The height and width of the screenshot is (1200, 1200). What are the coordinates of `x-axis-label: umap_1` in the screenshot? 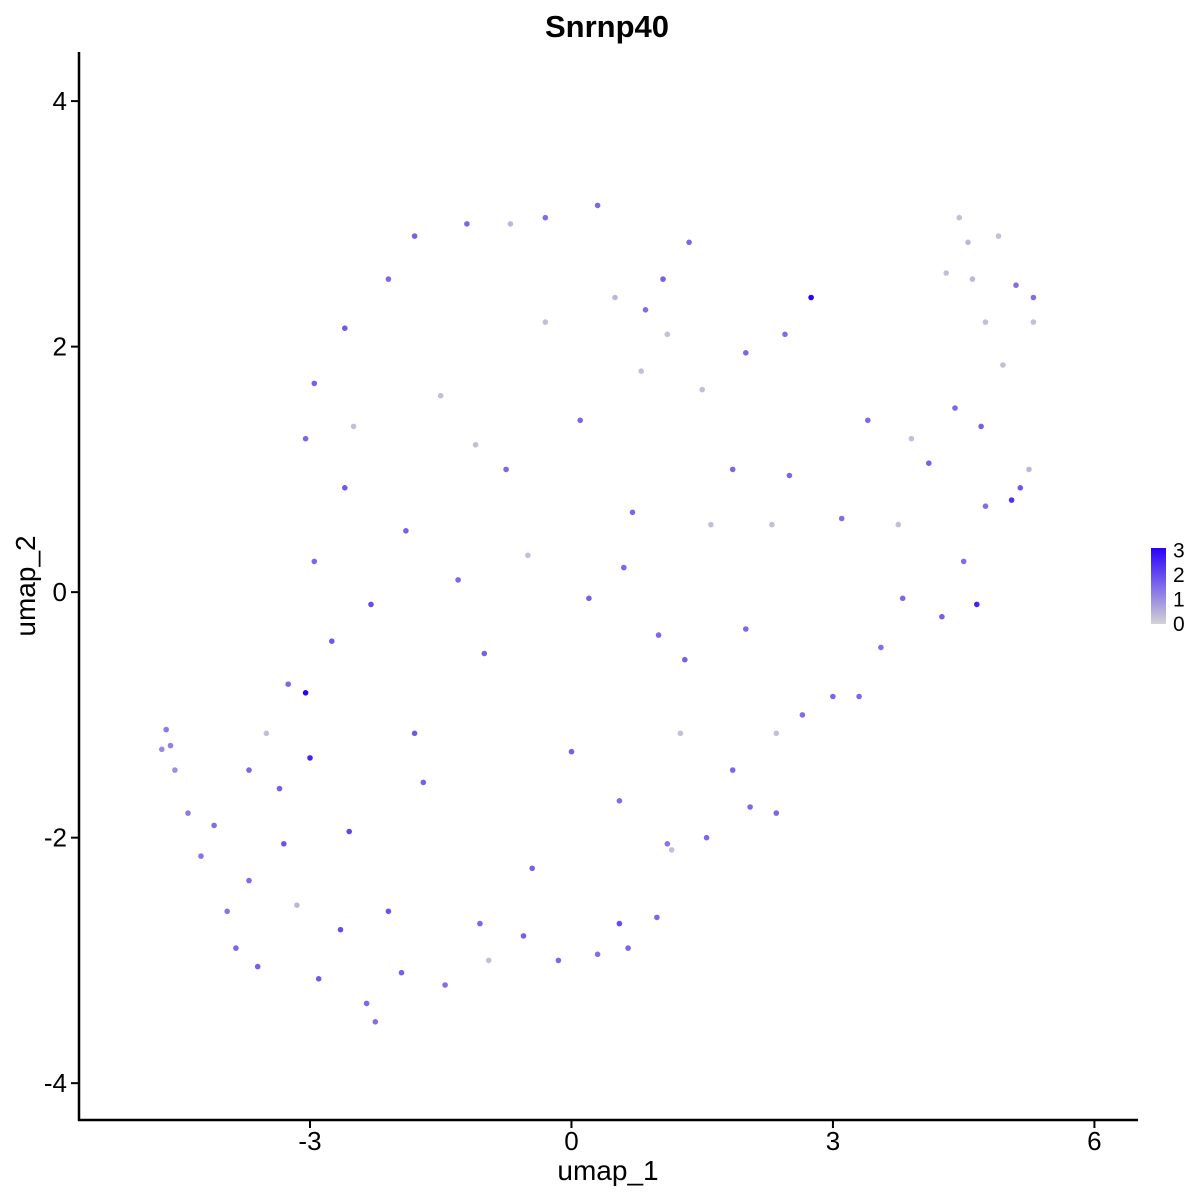 It's located at (607, 1170).